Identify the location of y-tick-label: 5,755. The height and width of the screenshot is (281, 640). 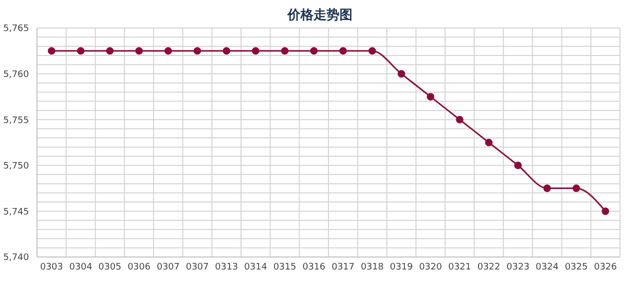
(16, 121).